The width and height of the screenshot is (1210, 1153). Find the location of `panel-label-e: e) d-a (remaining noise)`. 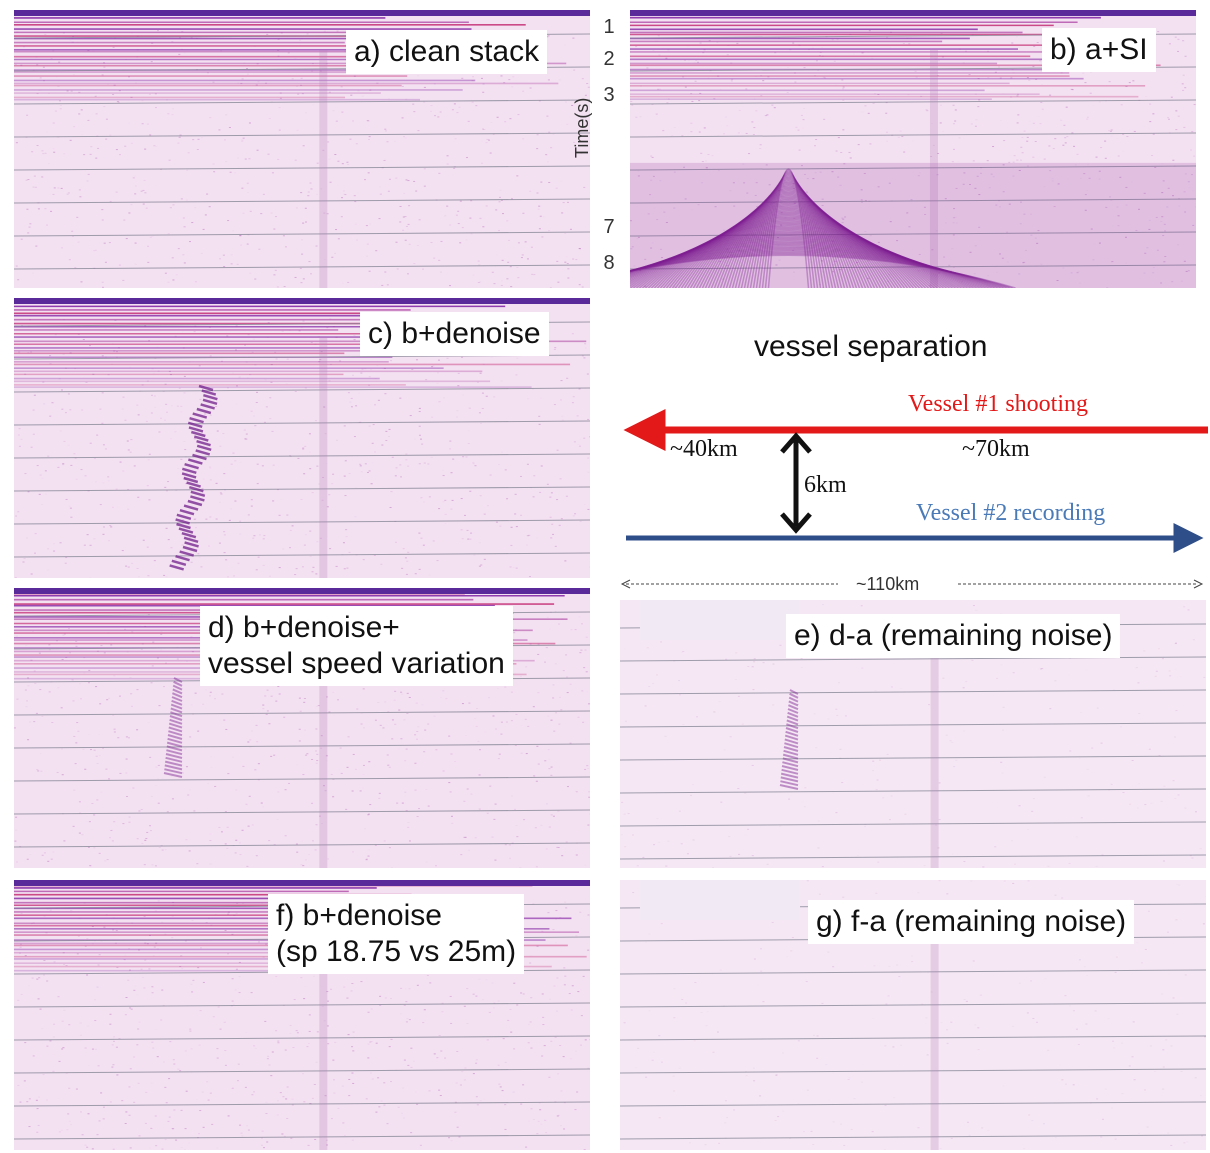

panel-label-e: e) d-a (remaining noise) is located at coordinates (953, 636).